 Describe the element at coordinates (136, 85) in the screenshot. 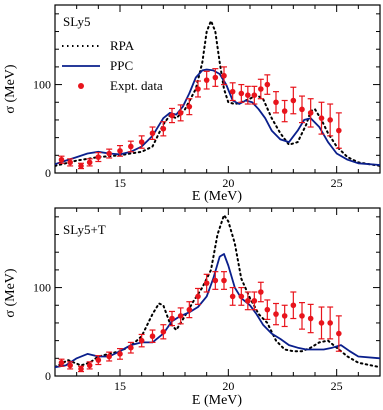

I see `legend-label-expt: Expt. data` at that location.